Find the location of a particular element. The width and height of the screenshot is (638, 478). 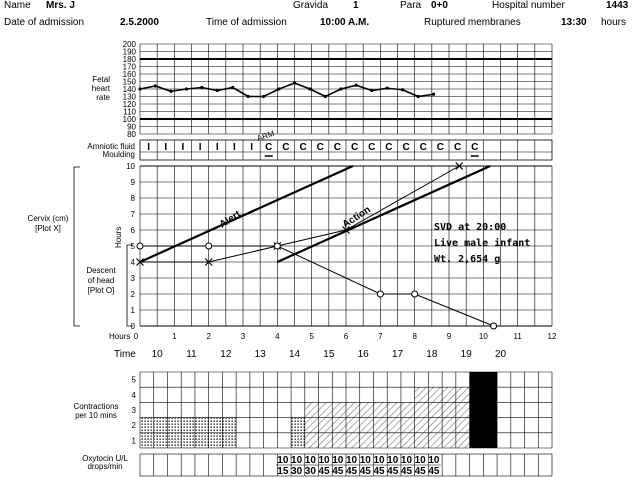

fhr-tick-label: 150 is located at coordinates (130, 82).